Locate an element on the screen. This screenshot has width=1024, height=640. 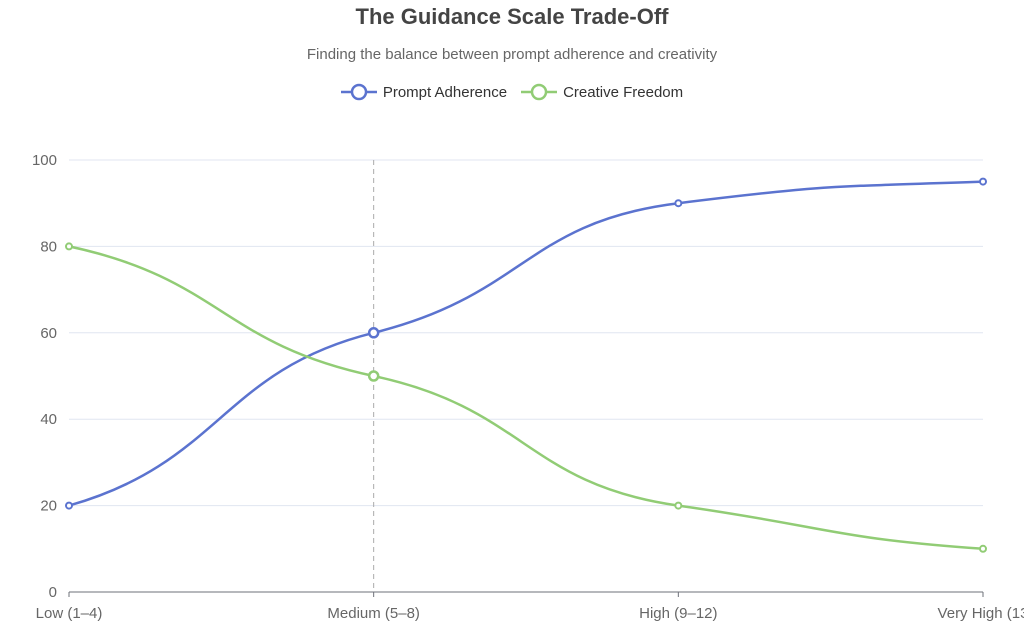
chart-title: The Guidance Scale Trade-Off is located at coordinates (512, 16).